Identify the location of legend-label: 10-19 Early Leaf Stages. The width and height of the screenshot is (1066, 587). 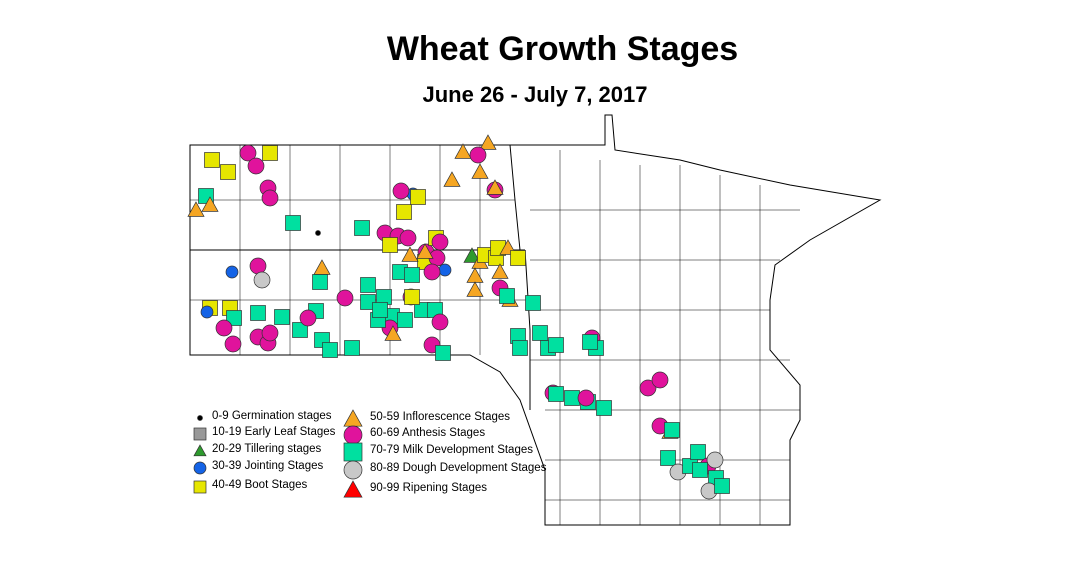
(274, 432).